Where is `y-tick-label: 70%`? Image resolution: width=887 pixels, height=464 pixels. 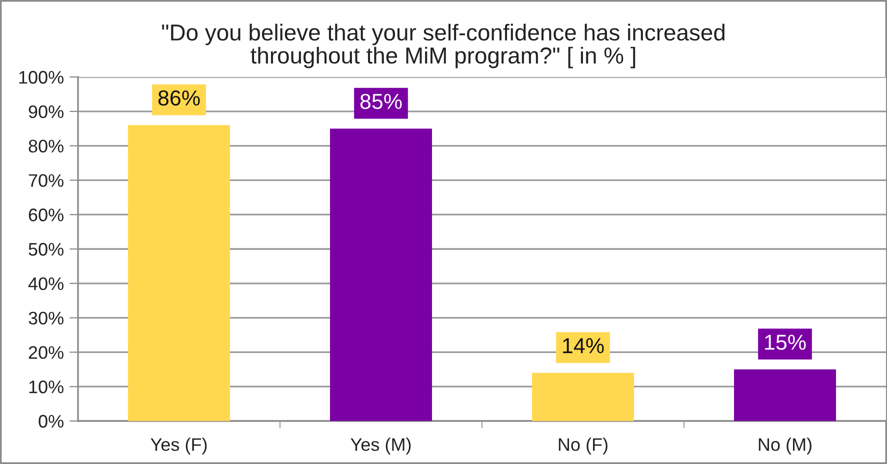
y-tick-label: 70% is located at coordinates (46, 180).